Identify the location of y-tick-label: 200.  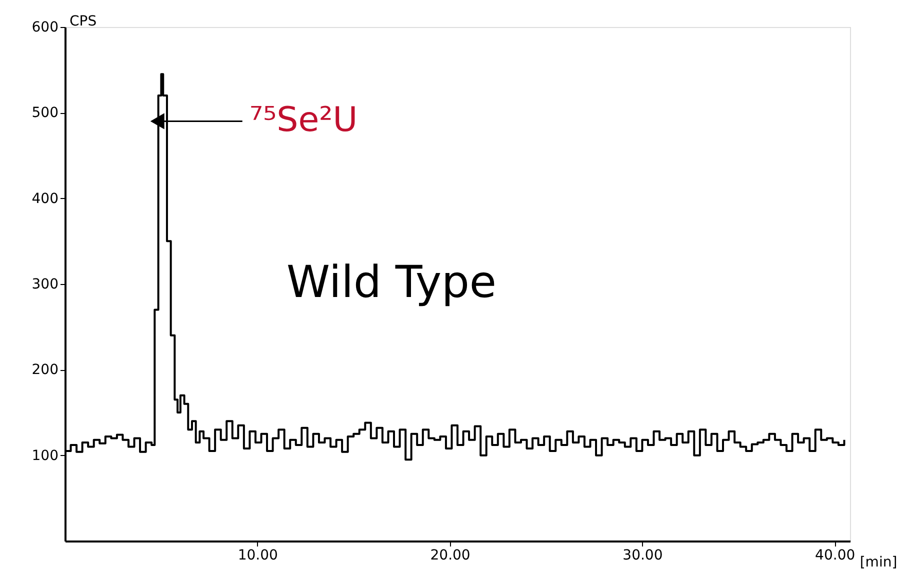
(45, 370).